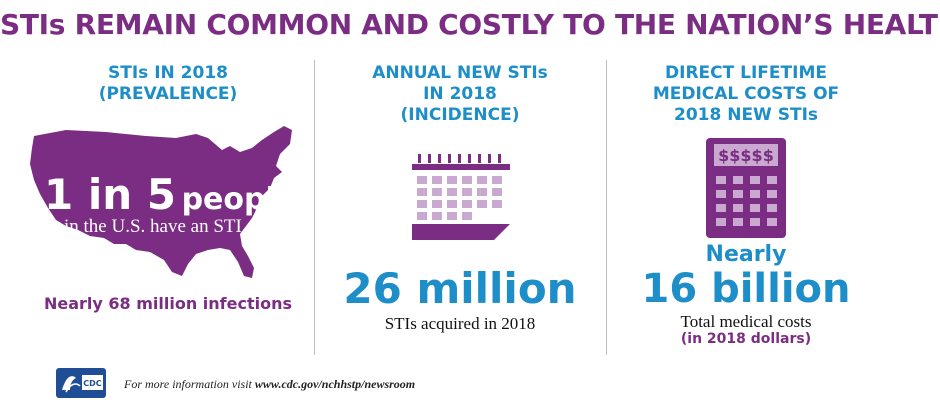 The height and width of the screenshot is (400, 940). I want to click on prevalence-big-word: people, so click(239, 199).